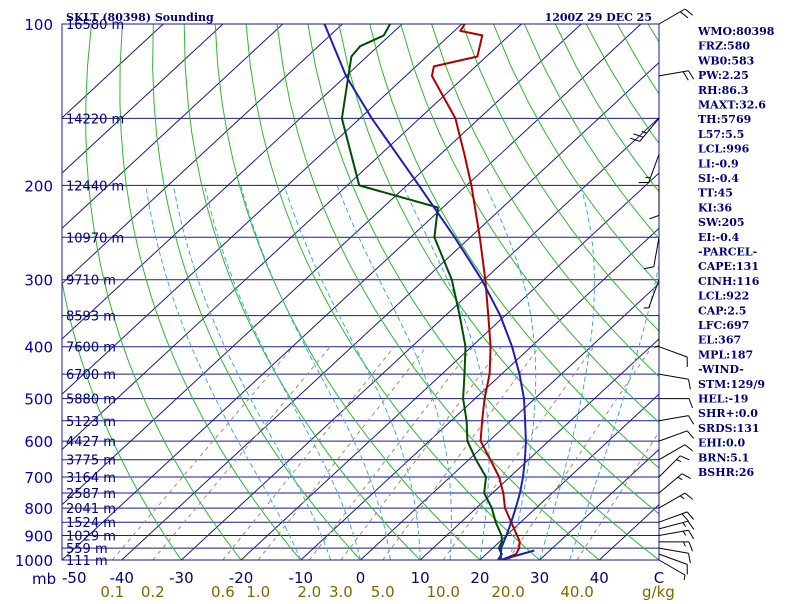 The height and width of the screenshot is (604, 800). I want to click on temperature-label: 30, so click(539, 578).